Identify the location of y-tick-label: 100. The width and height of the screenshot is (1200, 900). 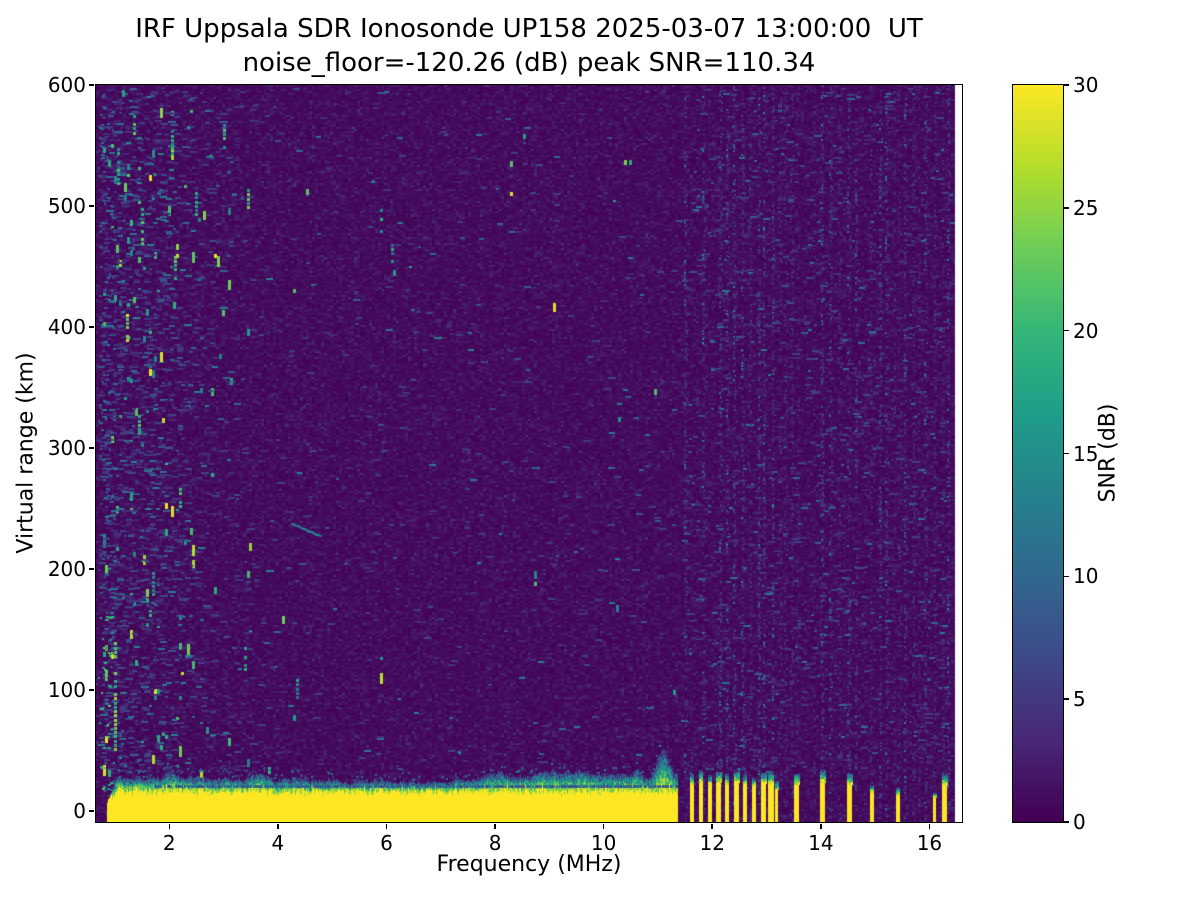
(66, 690).